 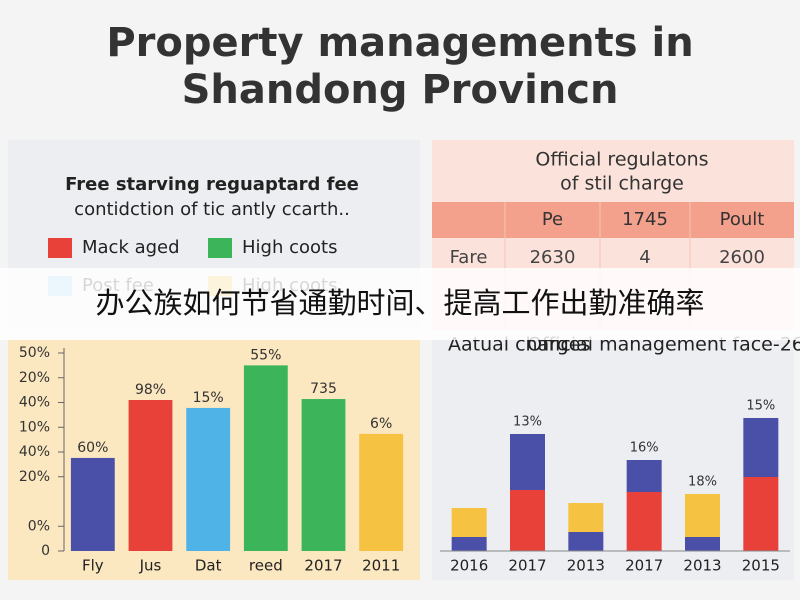 I want to click on table-header: Poult, so click(x=742, y=219).